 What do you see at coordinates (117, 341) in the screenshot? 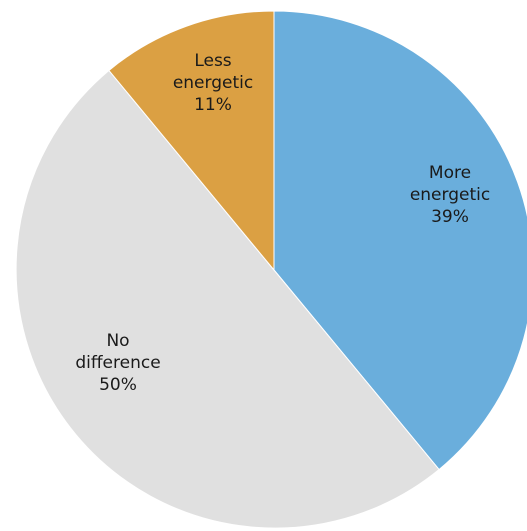
I see `slice-category-label: No` at bounding box center [117, 341].